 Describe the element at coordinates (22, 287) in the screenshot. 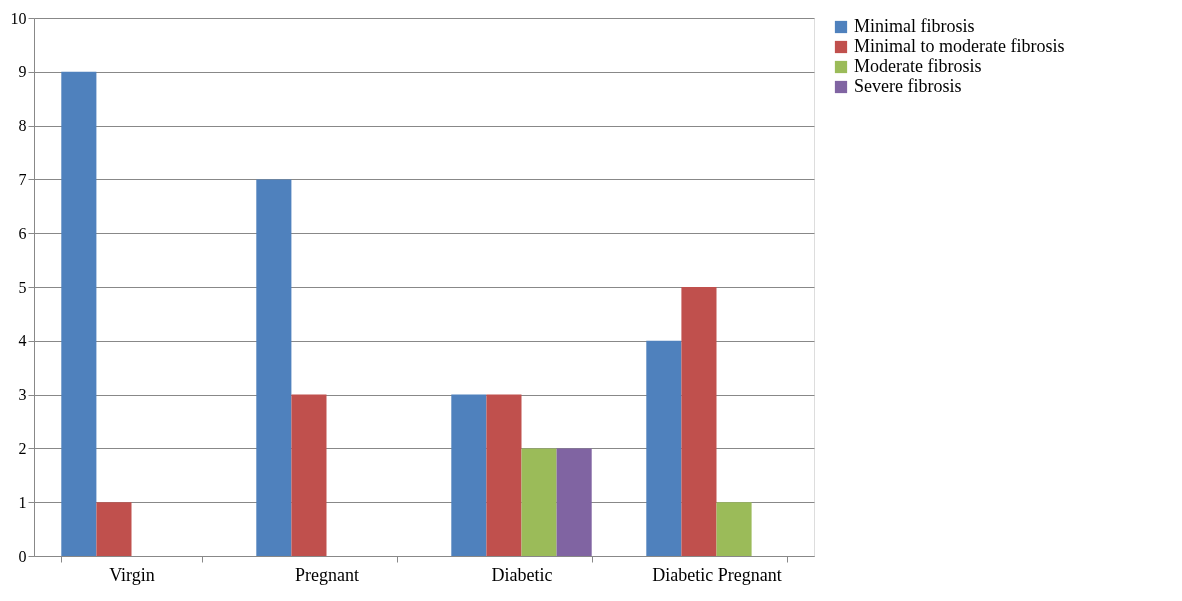

I see `y-tick-label: 5` at that location.